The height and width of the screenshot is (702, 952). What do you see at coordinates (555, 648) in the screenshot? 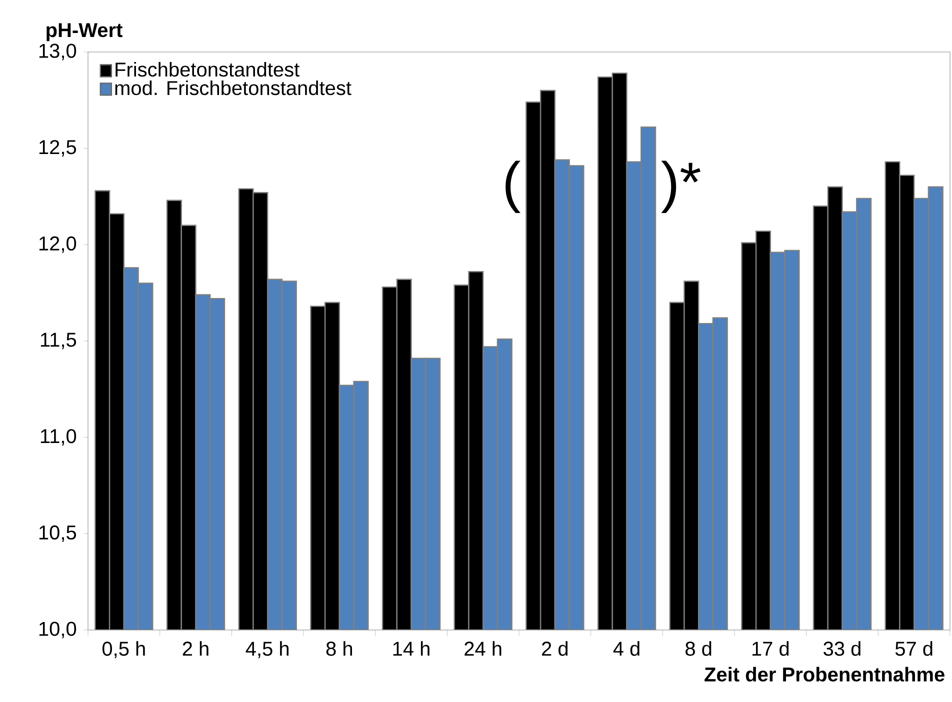
I see `x-tick-label: 2 d` at bounding box center [555, 648].